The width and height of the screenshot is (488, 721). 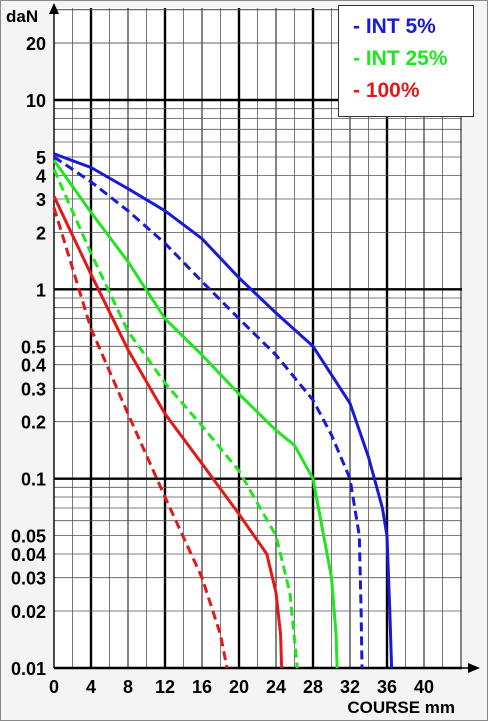 What do you see at coordinates (128, 687) in the screenshot?
I see `x-tick-label: 8` at bounding box center [128, 687].